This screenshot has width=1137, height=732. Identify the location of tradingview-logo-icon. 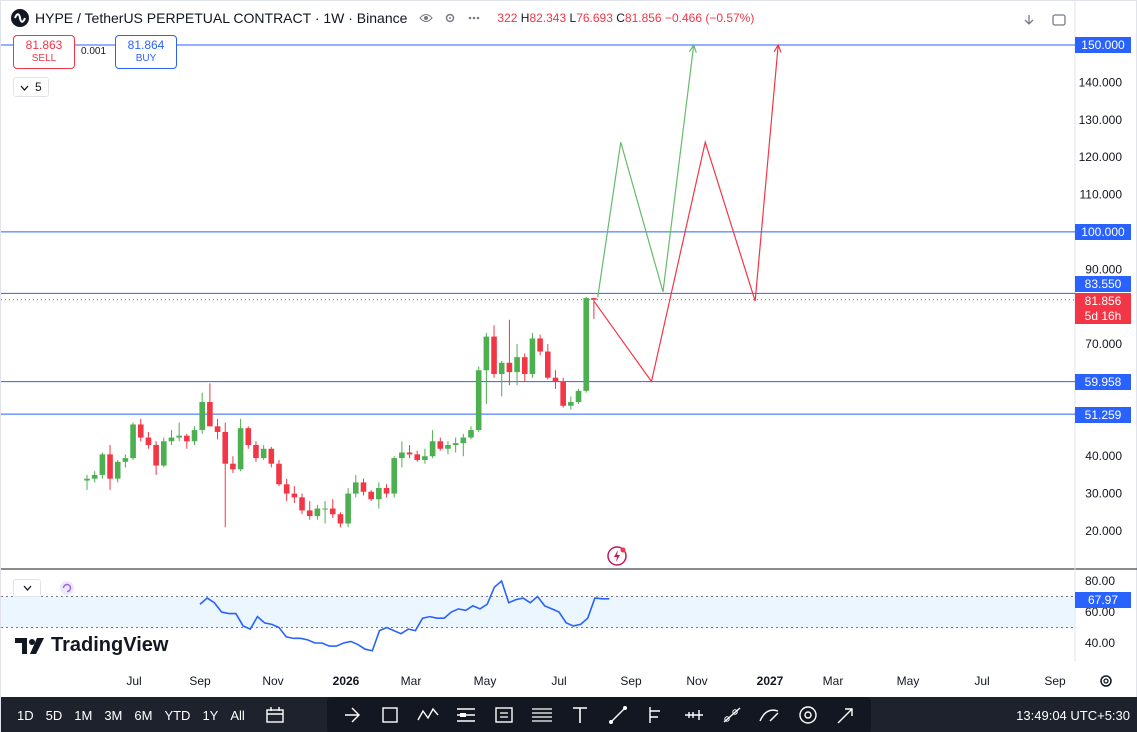
(29, 645).